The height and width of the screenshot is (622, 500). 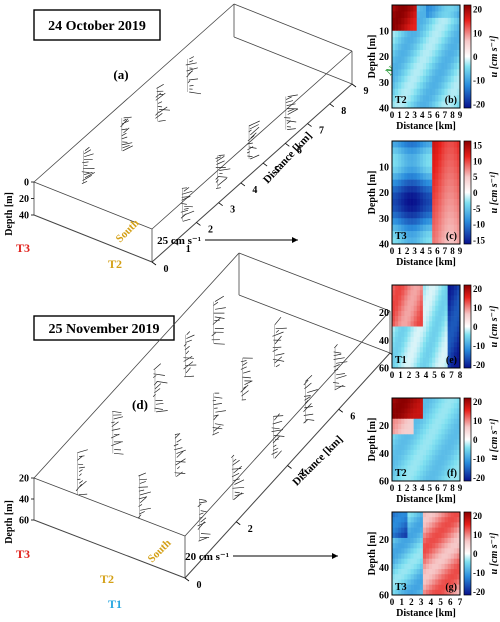 I want to click on colorbar-label: u [cm s⁻¹], so click(x=494, y=192).